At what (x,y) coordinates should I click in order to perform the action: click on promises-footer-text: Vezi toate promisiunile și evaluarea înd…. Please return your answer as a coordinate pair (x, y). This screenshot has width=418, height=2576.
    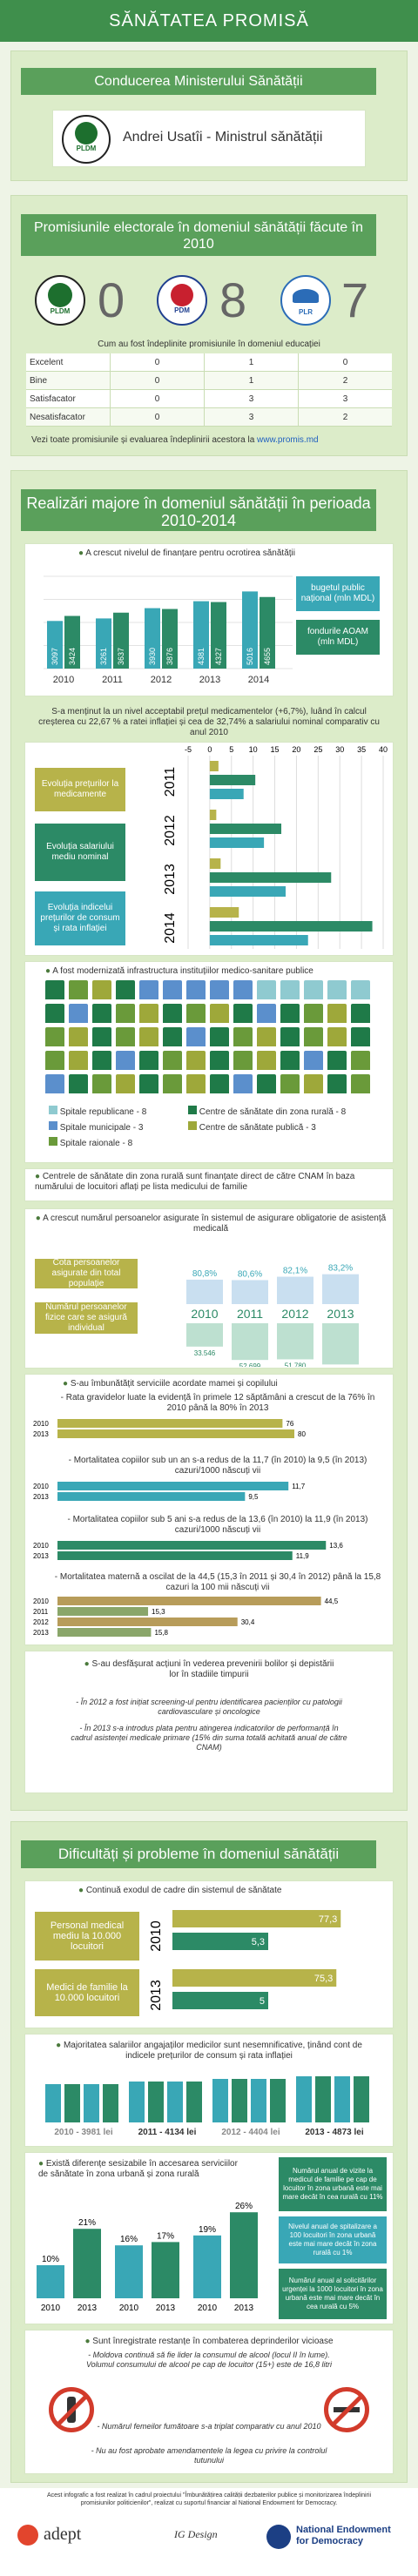
    Looking at the image, I should click on (143, 440).